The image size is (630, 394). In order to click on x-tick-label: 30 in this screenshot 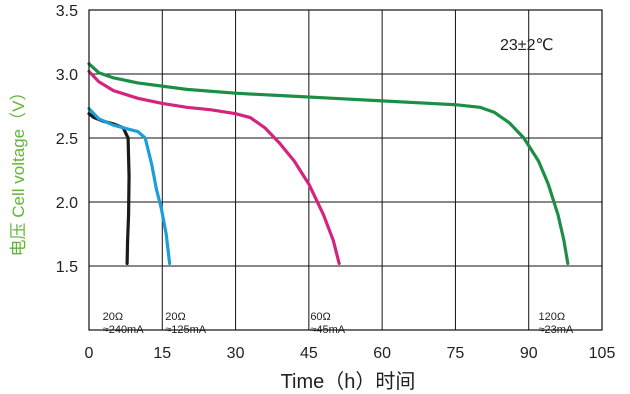, I will do `click(236, 353)`.